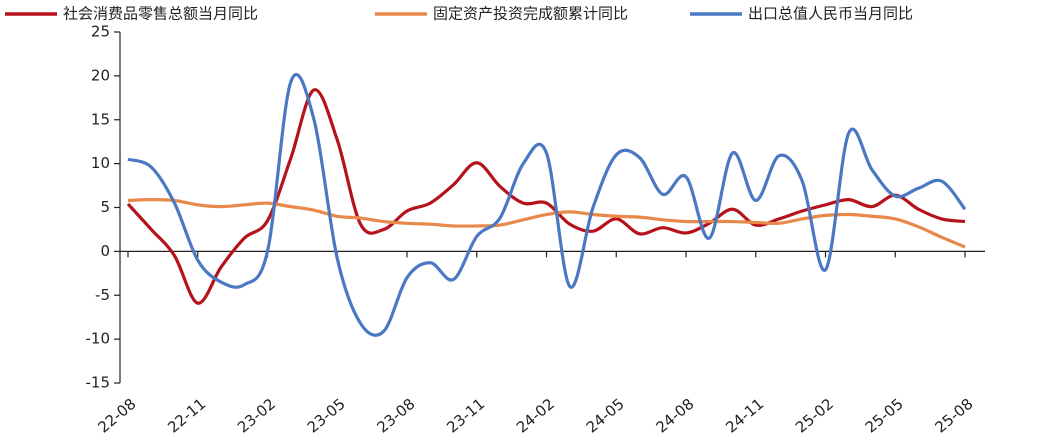 This screenshot has width=1047, height=446. What do you see at coordinates (953, 416) in the screenshot?
I see `x-tick-label: 25-08` at bounding box center [953, 416].